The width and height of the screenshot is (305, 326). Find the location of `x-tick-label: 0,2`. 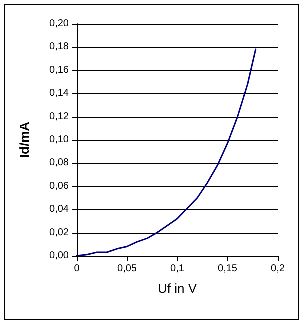

x-tick-label: 0,2 is located at coordinates (278, 269).